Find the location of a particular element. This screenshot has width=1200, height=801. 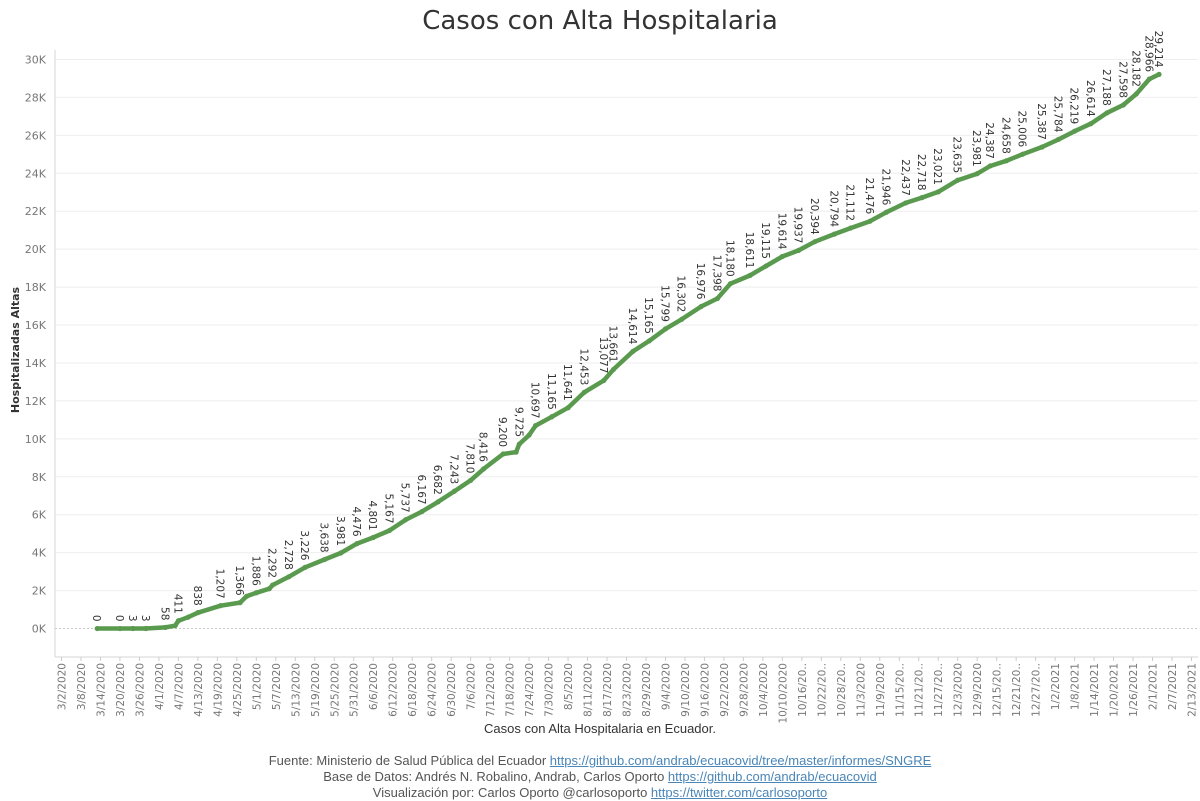

x-tick-label: 1/14/2021 is located at coordinates (1095, 690).